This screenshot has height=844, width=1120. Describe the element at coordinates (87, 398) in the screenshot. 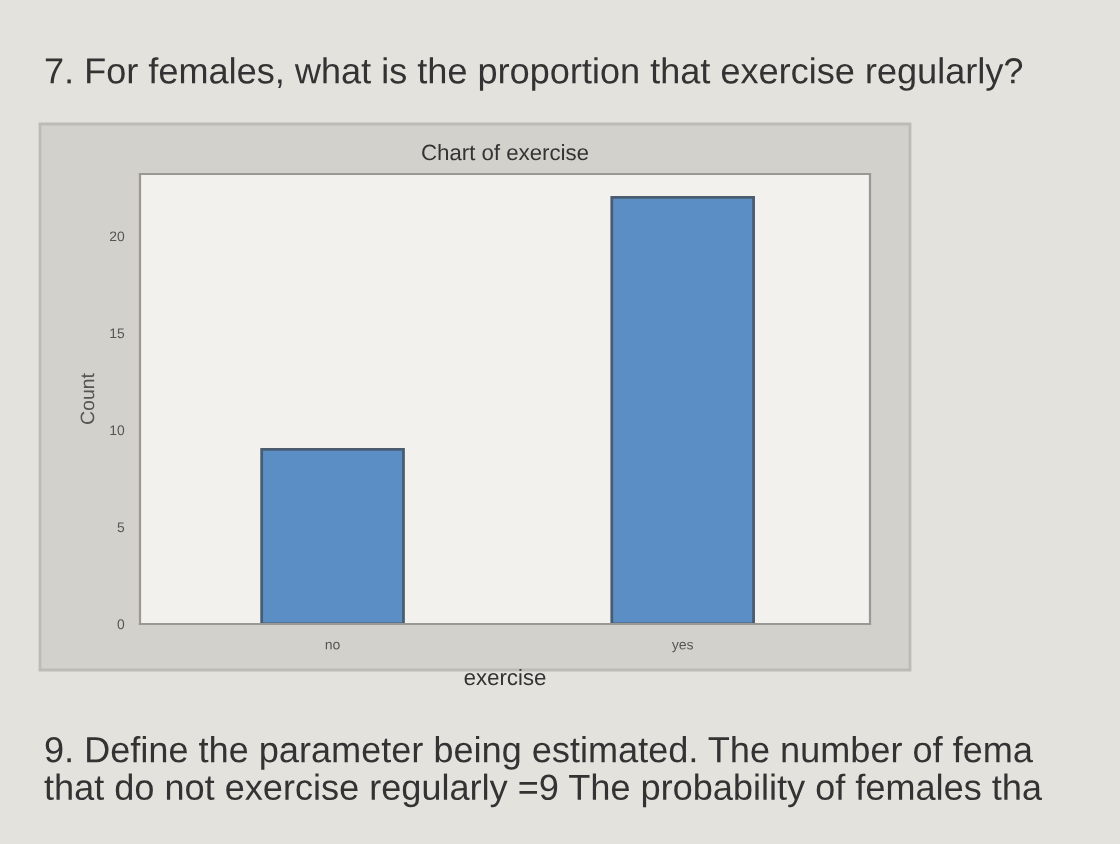

I see `y-axis-title: Count` at that location.